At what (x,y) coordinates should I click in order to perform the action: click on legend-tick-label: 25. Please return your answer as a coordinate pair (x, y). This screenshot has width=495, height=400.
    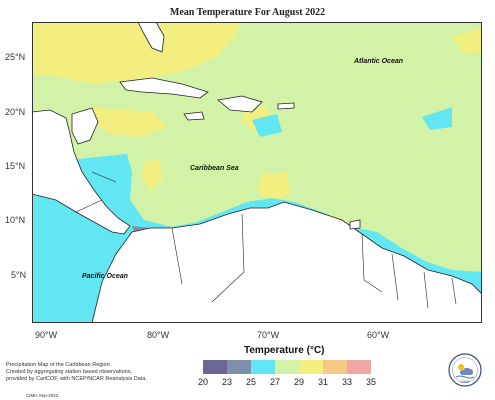
    Looking at the image, I should click on (251, 382).